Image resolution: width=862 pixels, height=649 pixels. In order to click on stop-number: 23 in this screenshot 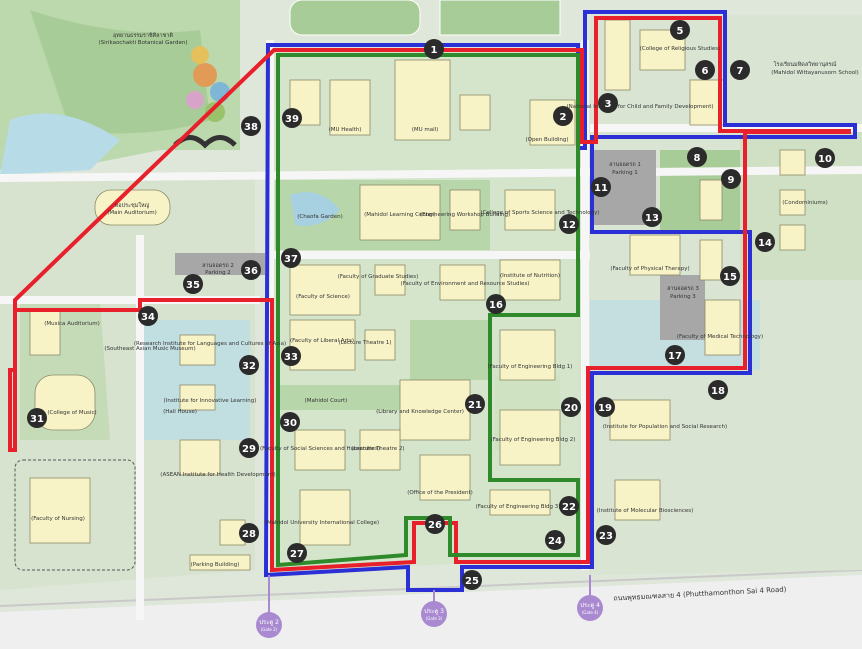, I will do `click(606, 536)`.